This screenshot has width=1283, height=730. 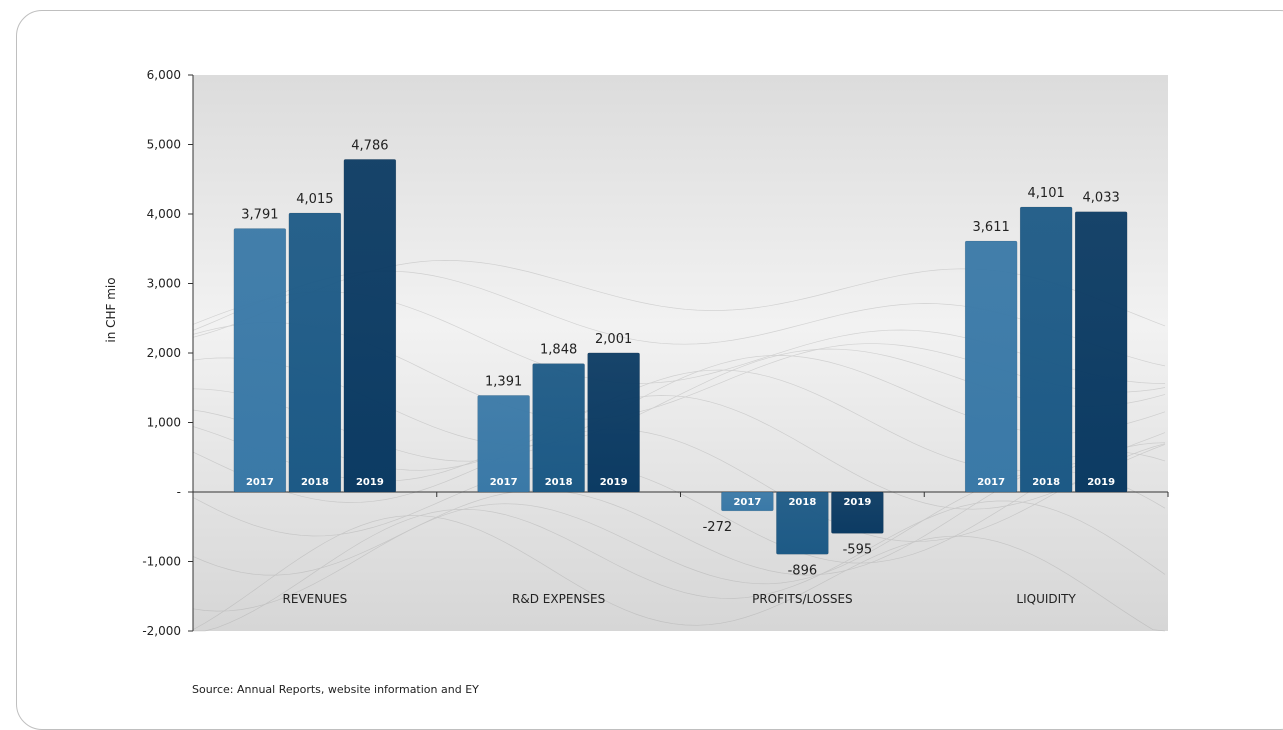 What do you see at coordinates (164, 353) in the screenshot?
I see `y-tick-label: 2,000` at bounding box center [164, 353].